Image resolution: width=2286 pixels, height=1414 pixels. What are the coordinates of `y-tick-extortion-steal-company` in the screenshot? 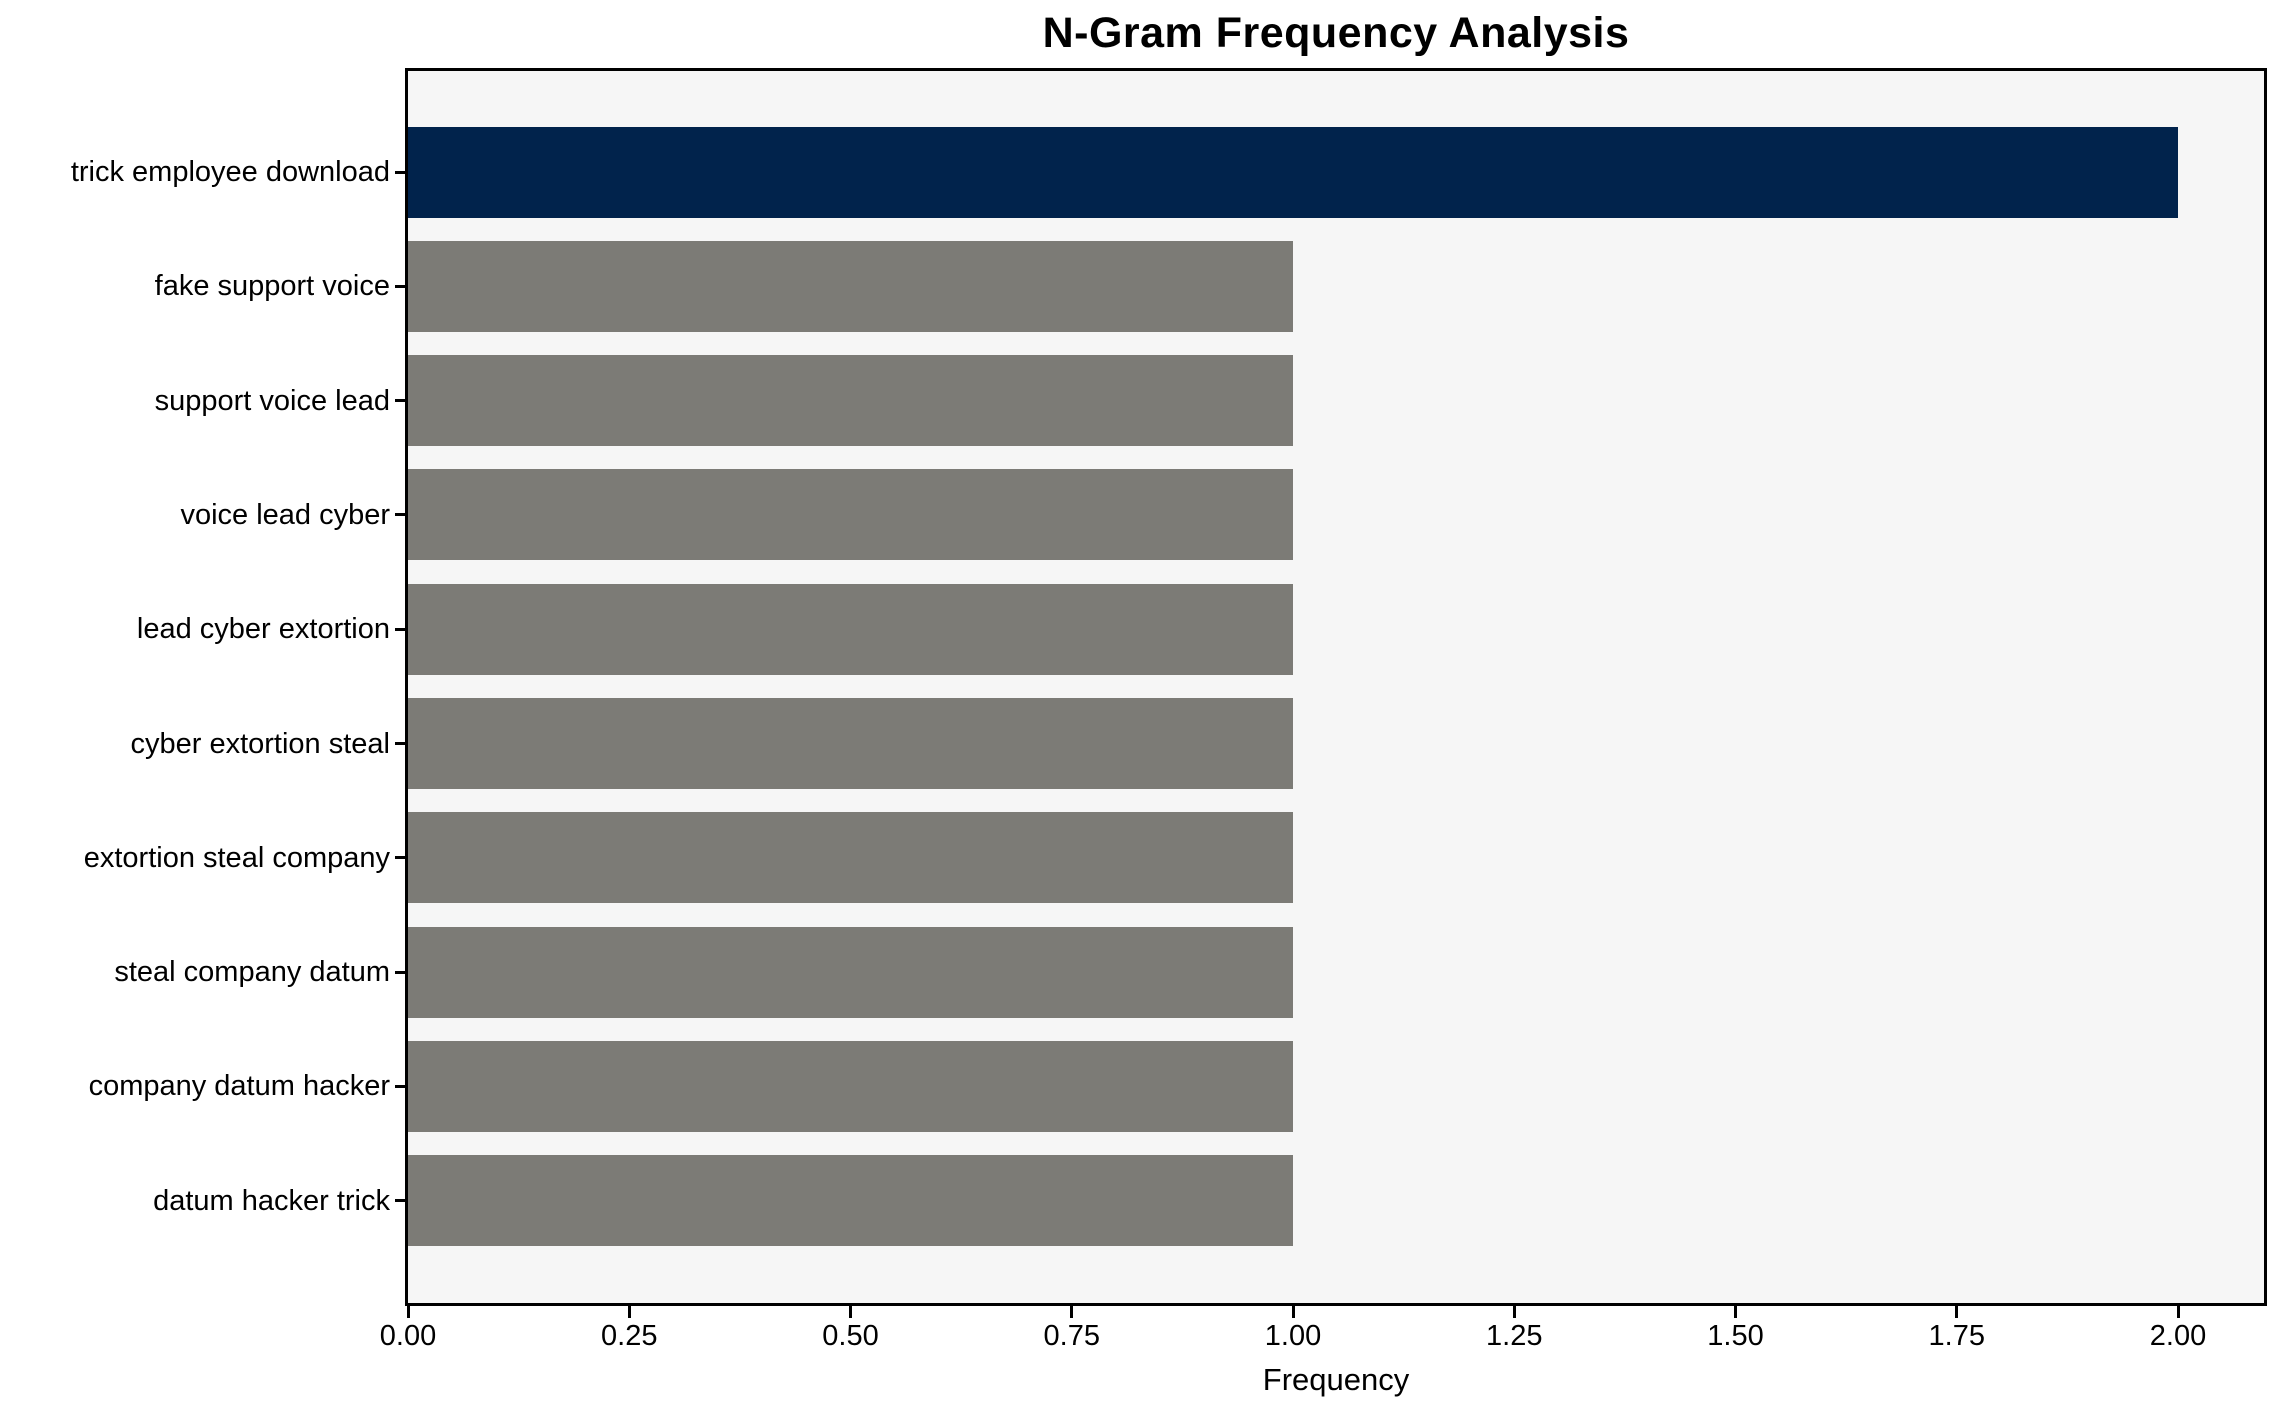 It's located at (401, 858).